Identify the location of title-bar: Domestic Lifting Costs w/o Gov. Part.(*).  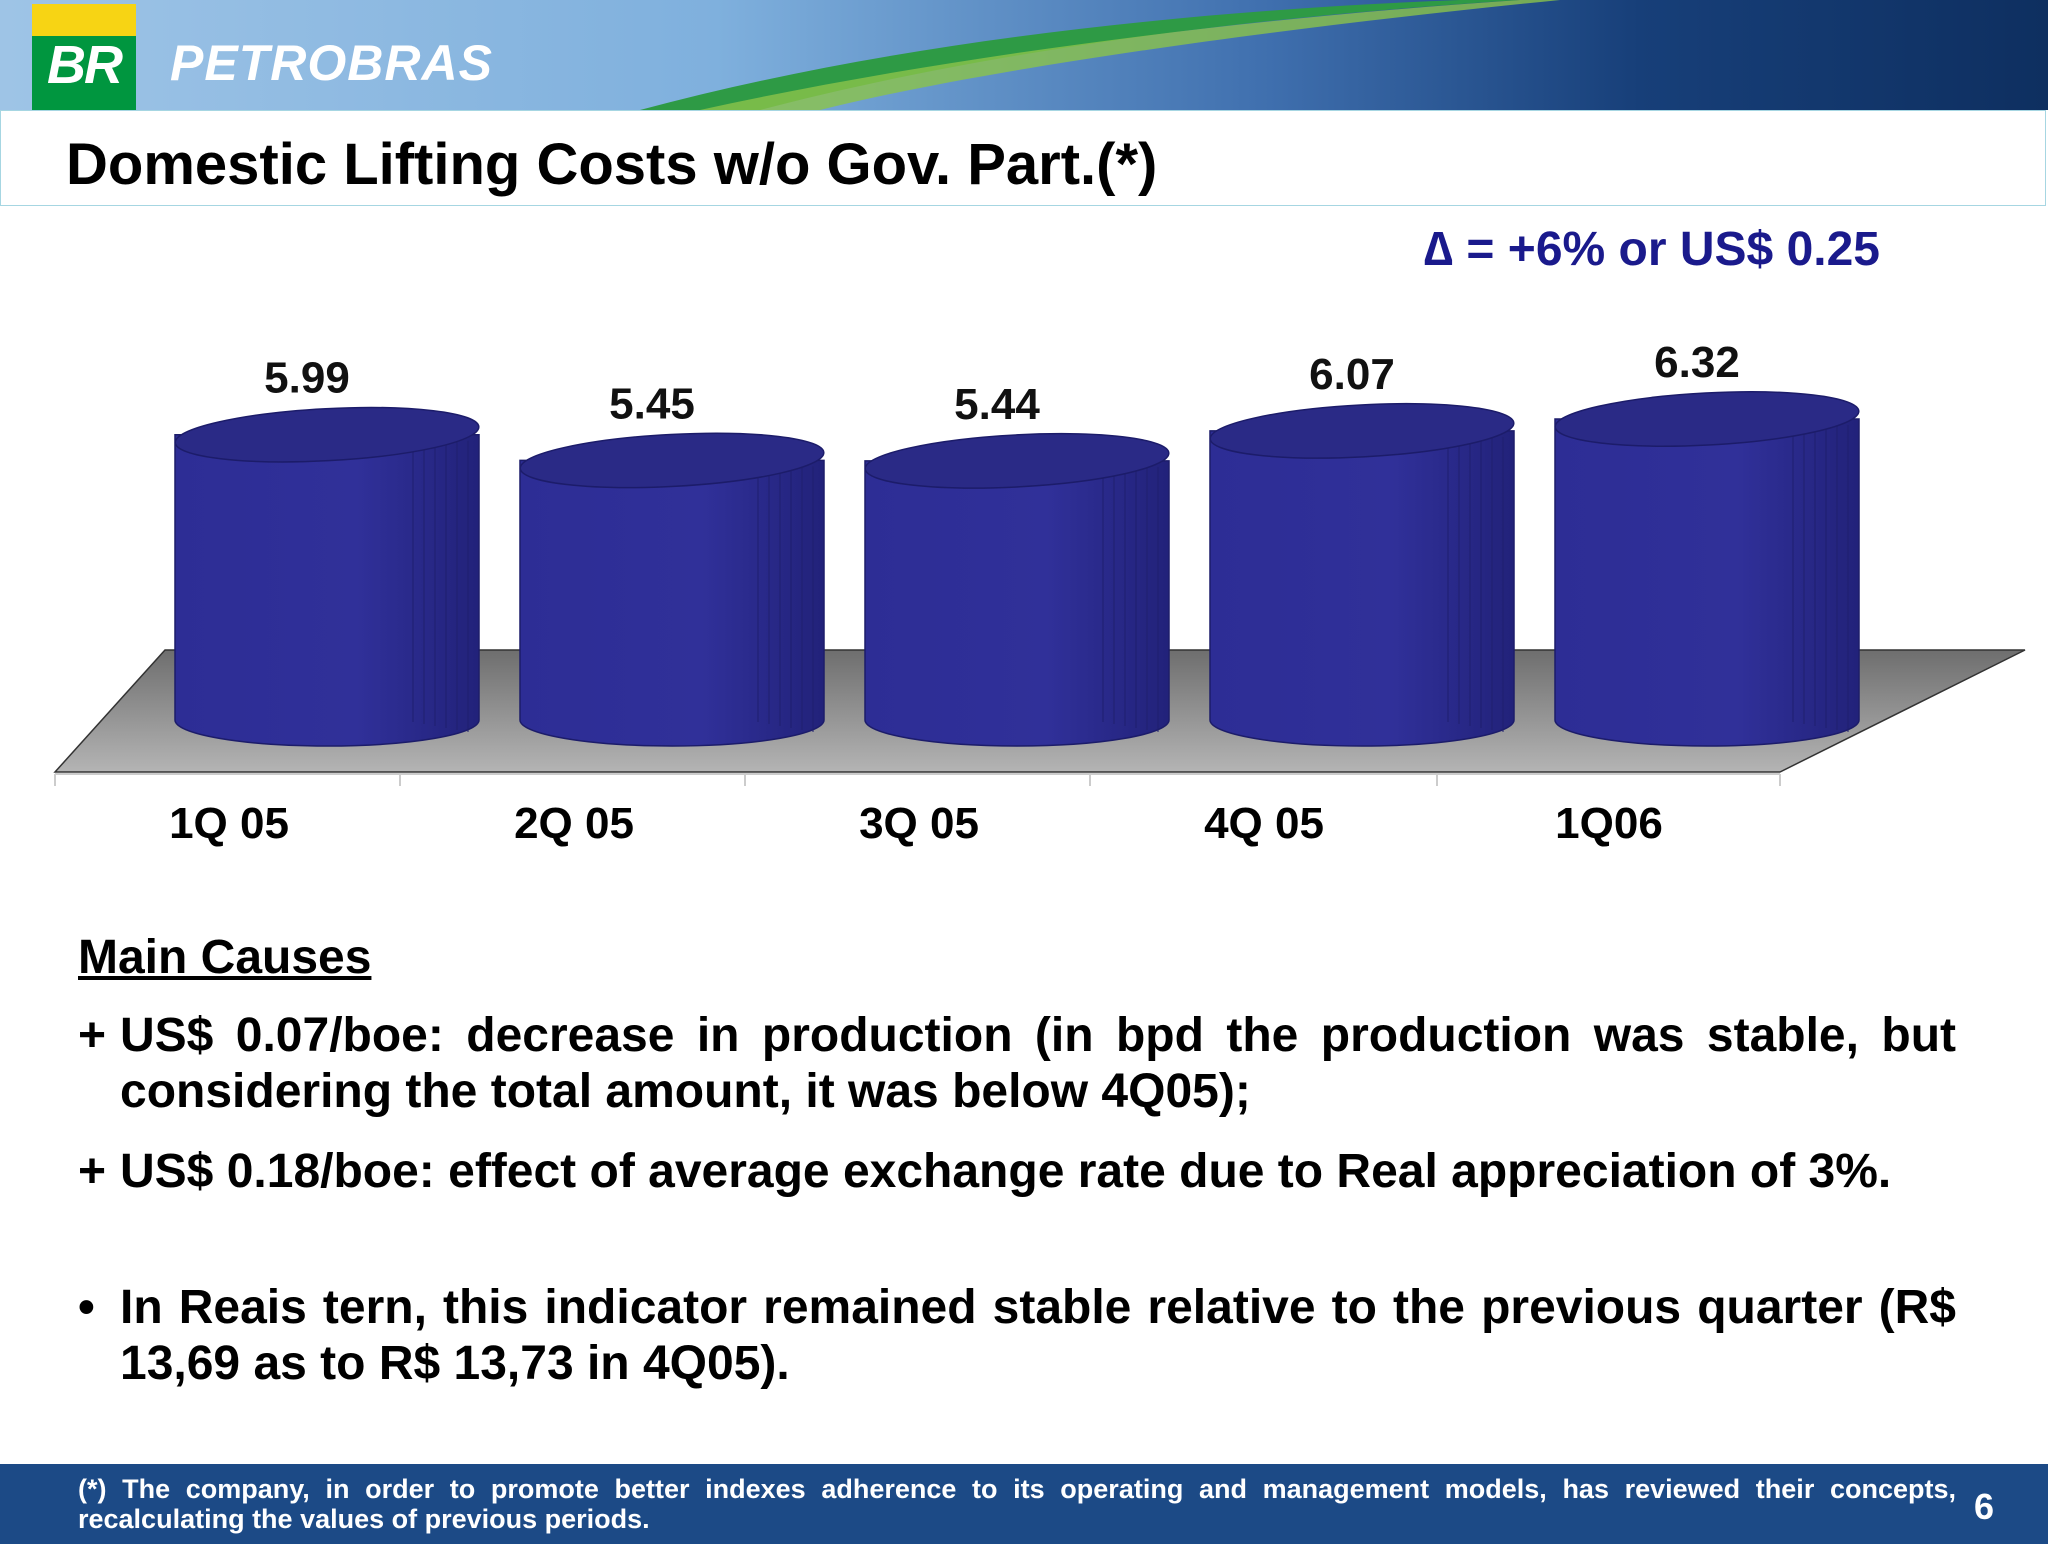
(1023, 158).